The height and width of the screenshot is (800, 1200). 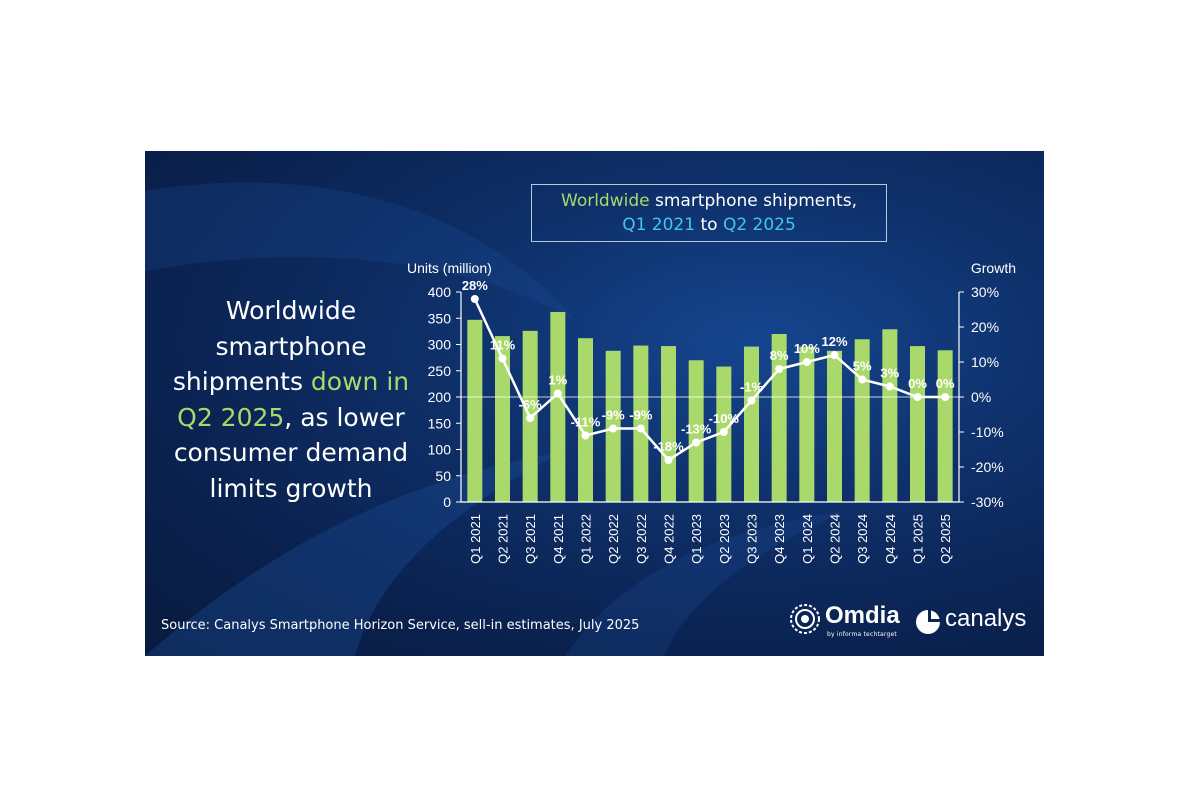 I want to click on chart-axes, so click(x=710, y=397).